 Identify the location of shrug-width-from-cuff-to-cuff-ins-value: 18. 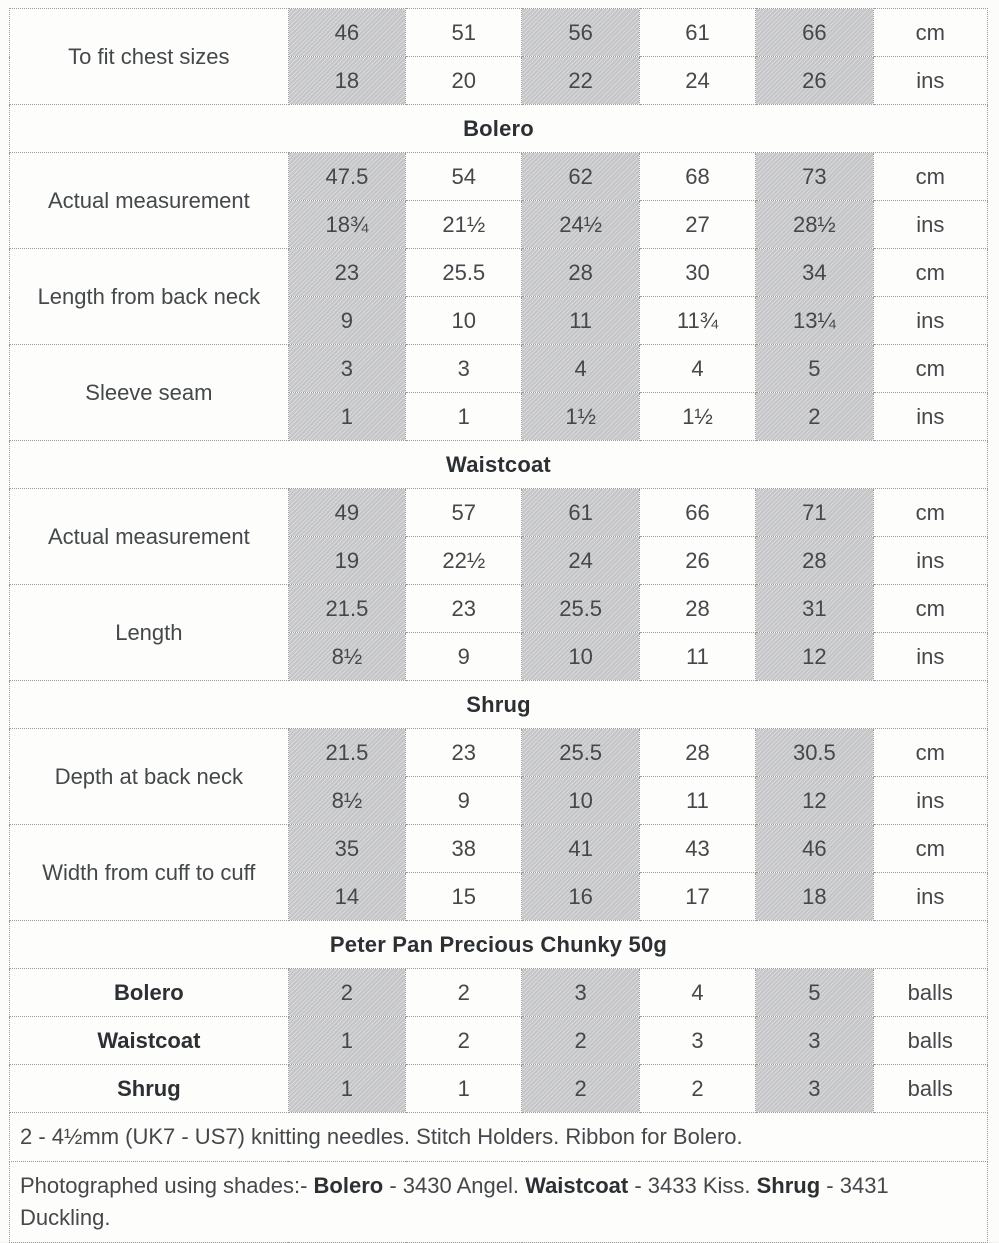
(814, 896).